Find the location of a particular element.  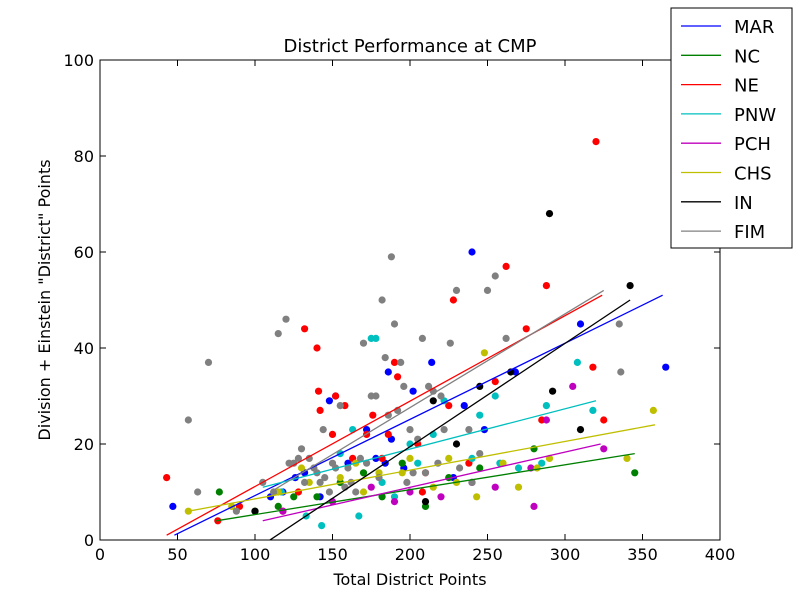

trend-line-pnw is located at coordinates (429, 444).